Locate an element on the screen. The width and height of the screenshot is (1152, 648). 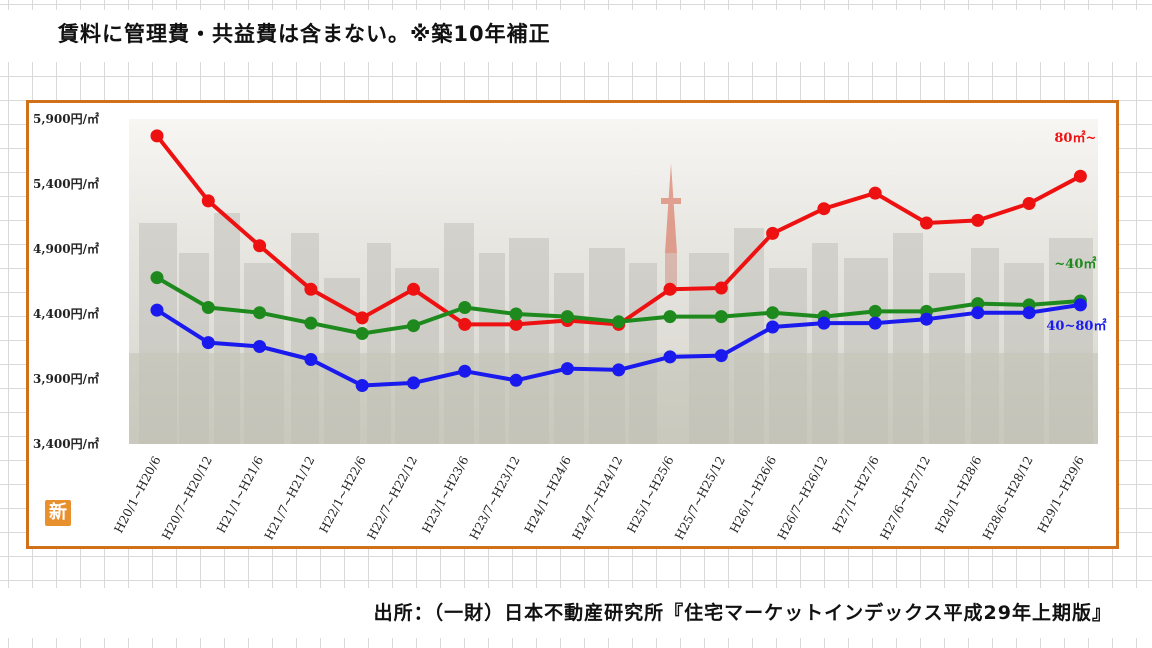
x-tick-label: H21/7~H21/12 is located at coordinates (290, 498).